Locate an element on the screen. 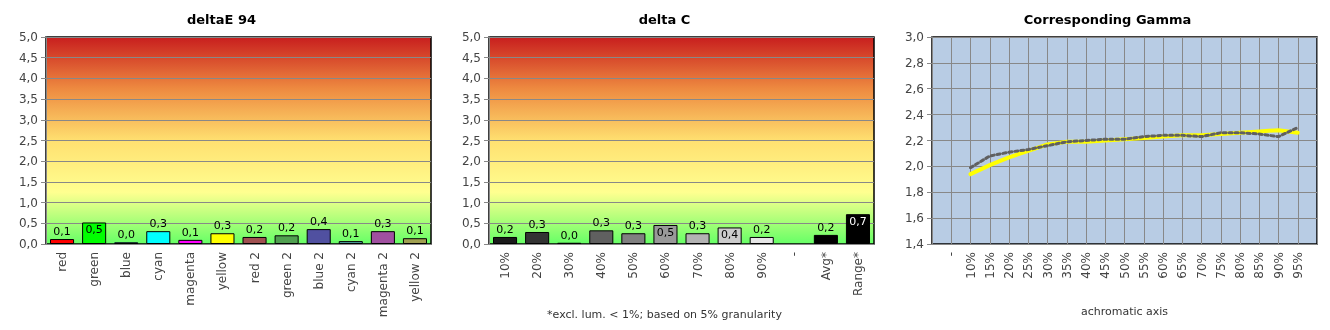  x-tick-label: red is located at coordinates (62, 262).